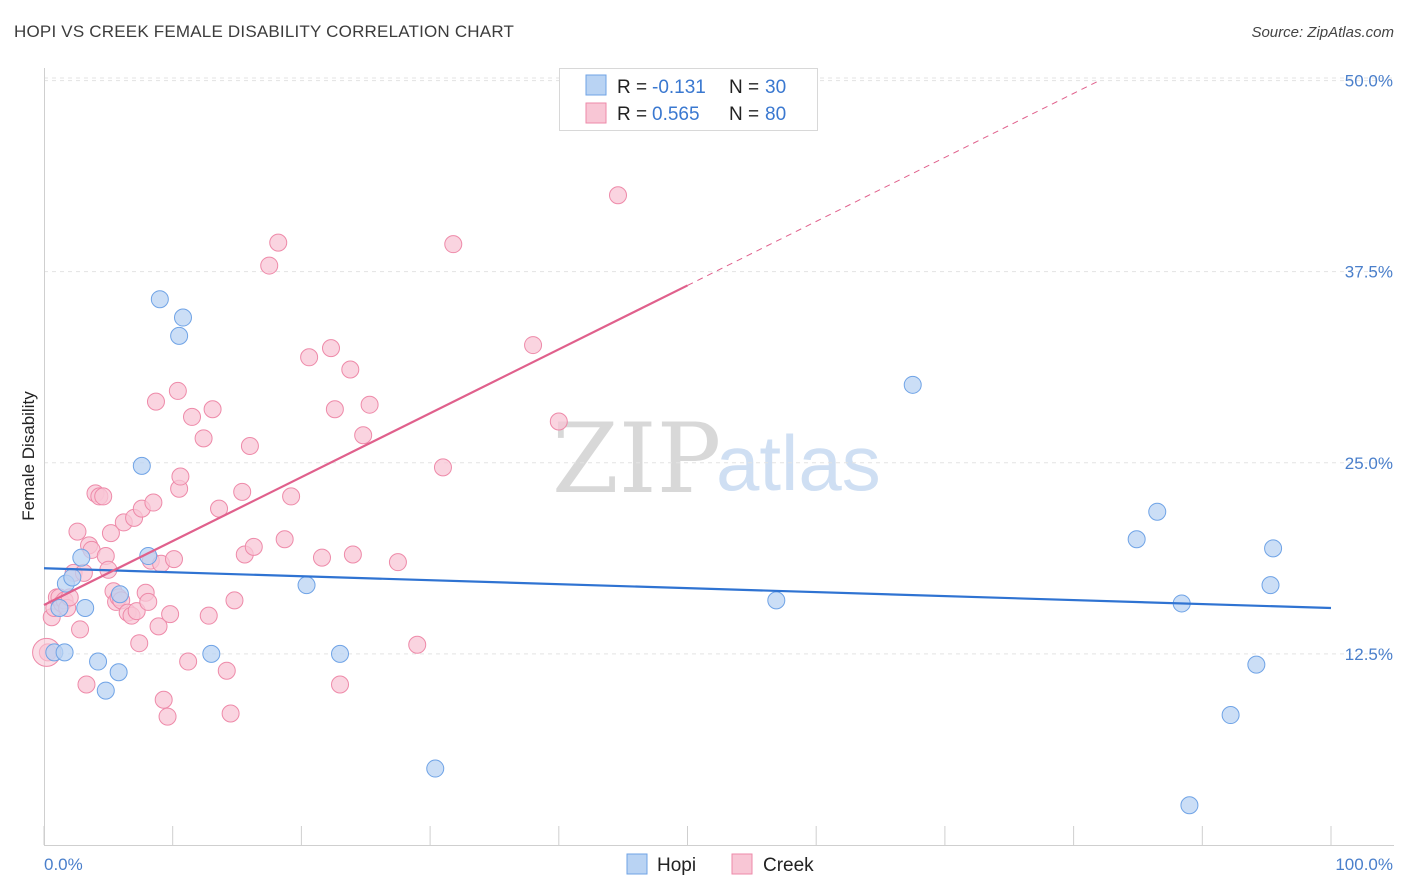  Describe the element at coordinates (676, 114) in the screenshot. I see `legend-r-value-creek: 0.565` at that location.